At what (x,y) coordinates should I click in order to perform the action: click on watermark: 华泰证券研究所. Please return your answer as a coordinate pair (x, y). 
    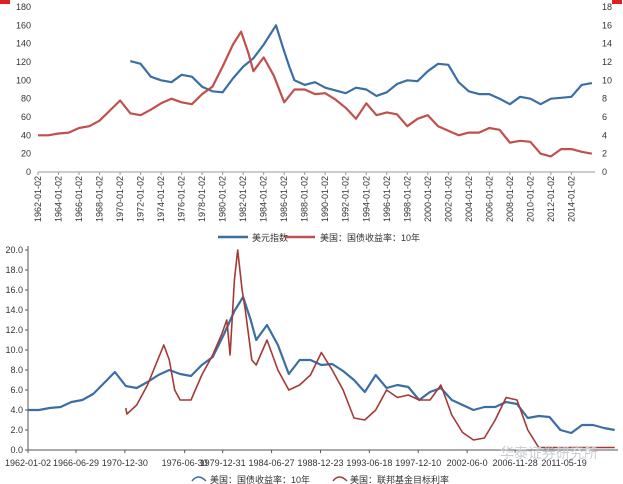
    Looking at the image, I should click on (549, 453).